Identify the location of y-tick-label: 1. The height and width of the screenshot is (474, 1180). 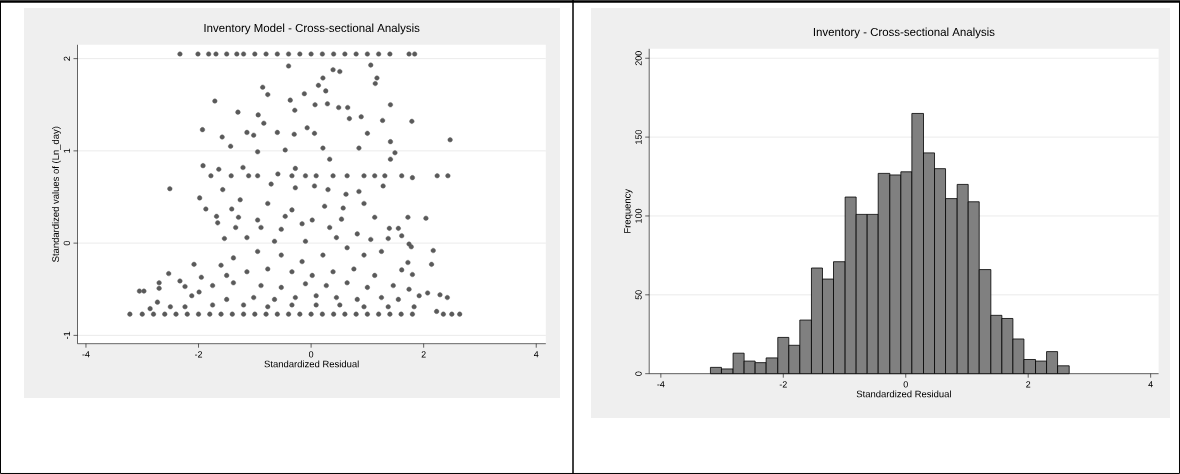
(66, 150).